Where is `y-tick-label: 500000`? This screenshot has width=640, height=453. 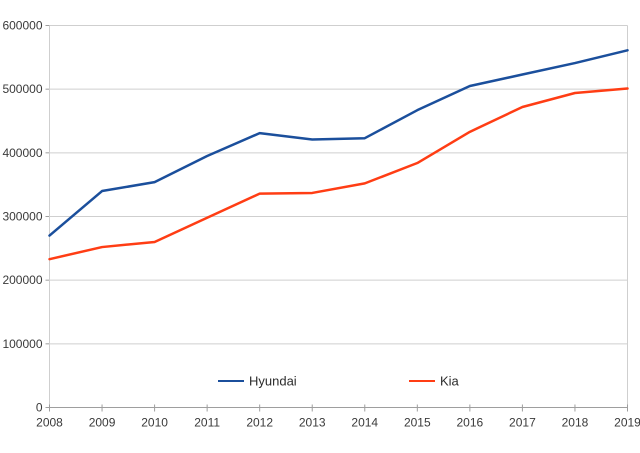 y-tick-label: 500000 is located at coordinates (22, 89).